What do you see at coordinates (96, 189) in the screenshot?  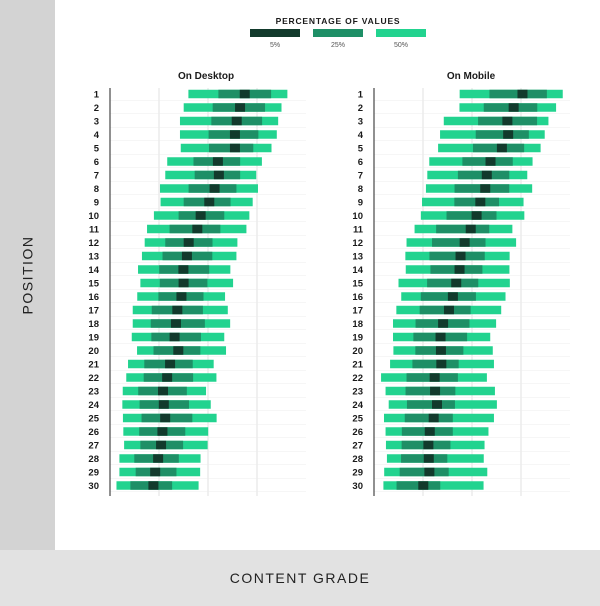 I see `tick-label-position: 8` at bounding box center [96, 189].